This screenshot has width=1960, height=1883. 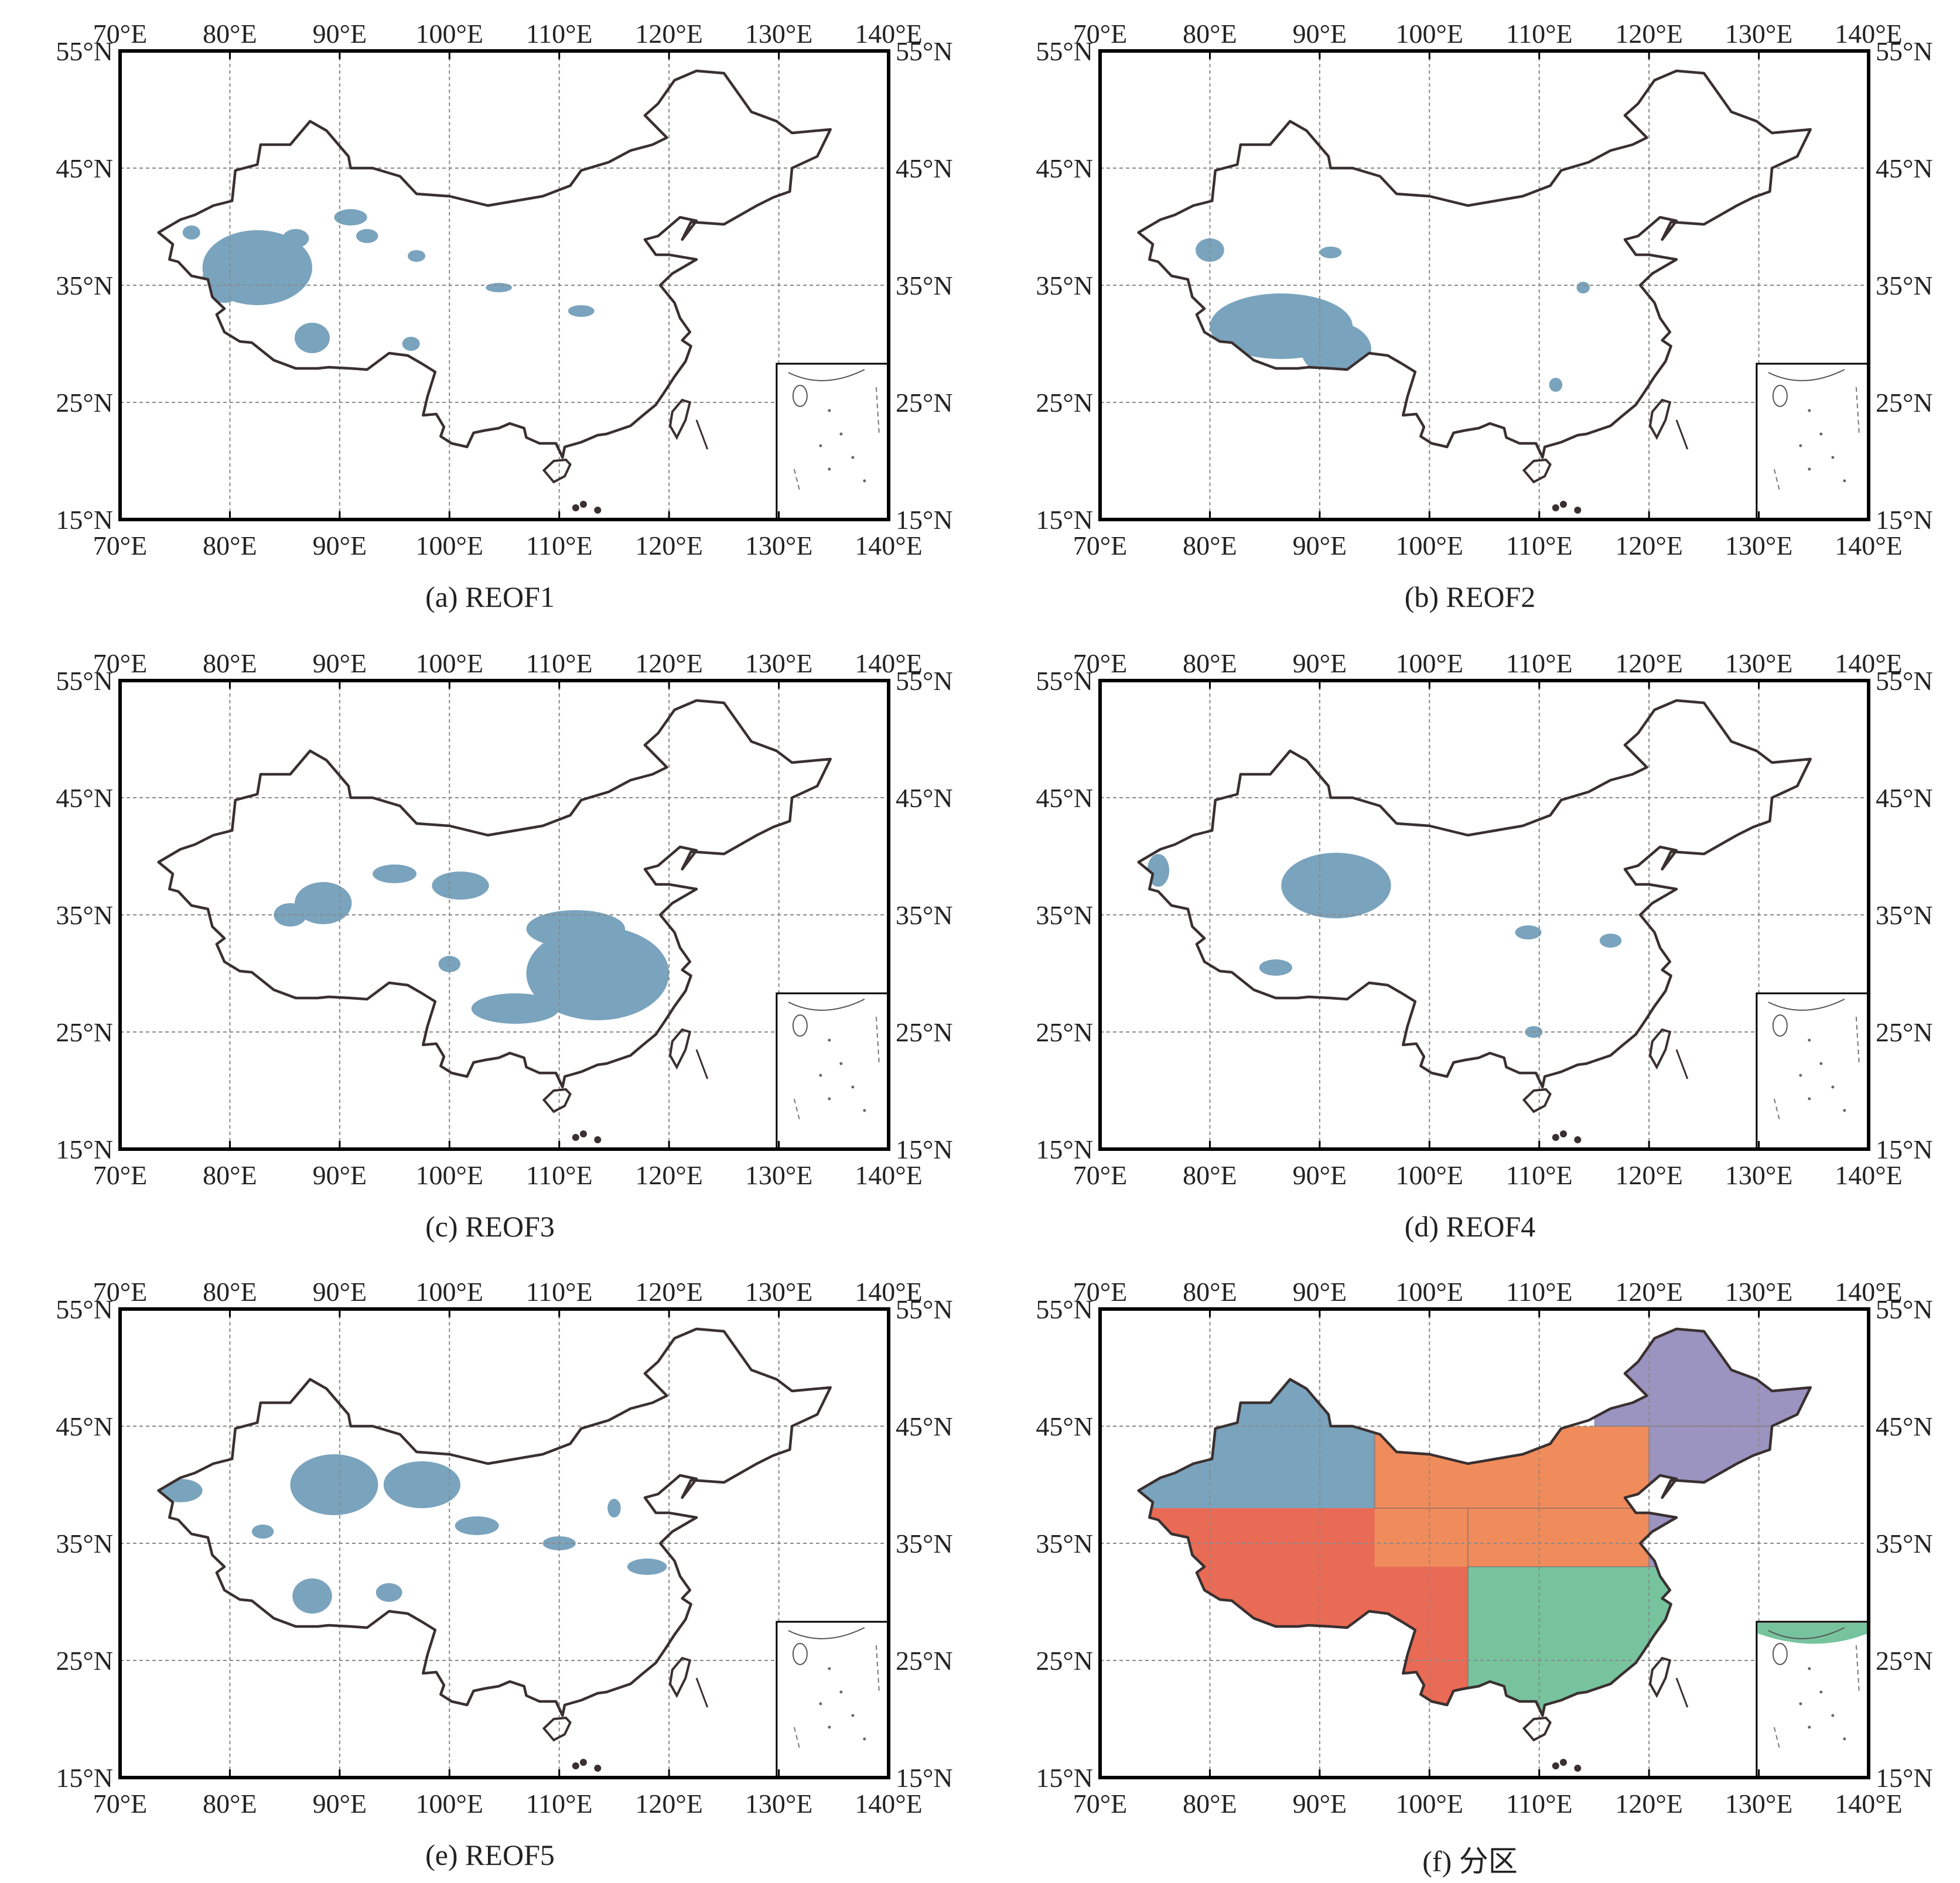 I want to click on inset-fill, so click(x=1812, y=1633).